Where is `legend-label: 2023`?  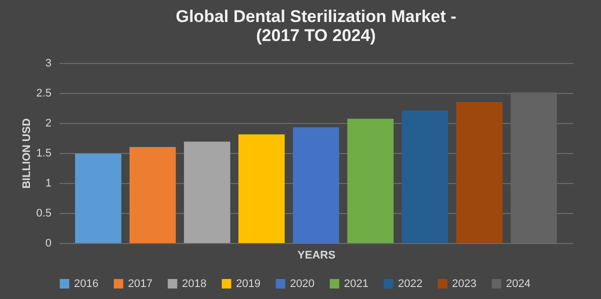 legend-label: 2023 is located at coordinates (464, 284).